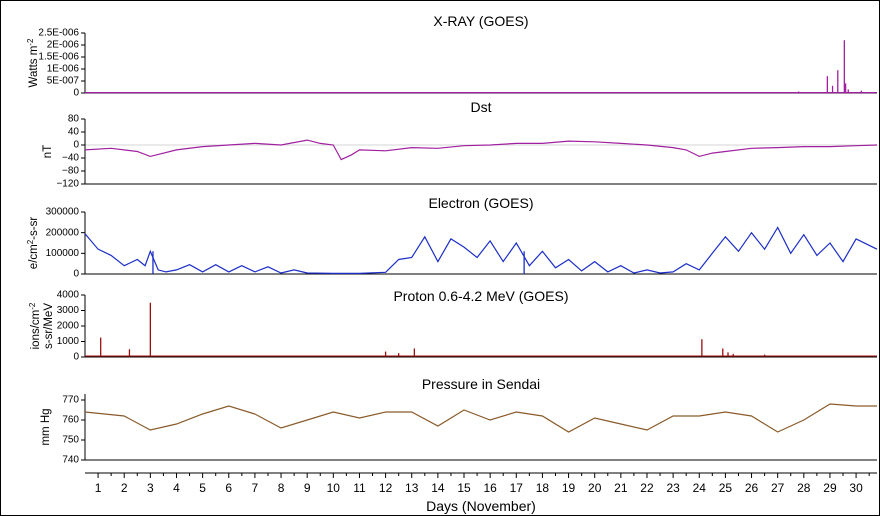  Describe the element at coordinates (778, 488) in the screenshot. I see `days-tick-label: 27` at that location.